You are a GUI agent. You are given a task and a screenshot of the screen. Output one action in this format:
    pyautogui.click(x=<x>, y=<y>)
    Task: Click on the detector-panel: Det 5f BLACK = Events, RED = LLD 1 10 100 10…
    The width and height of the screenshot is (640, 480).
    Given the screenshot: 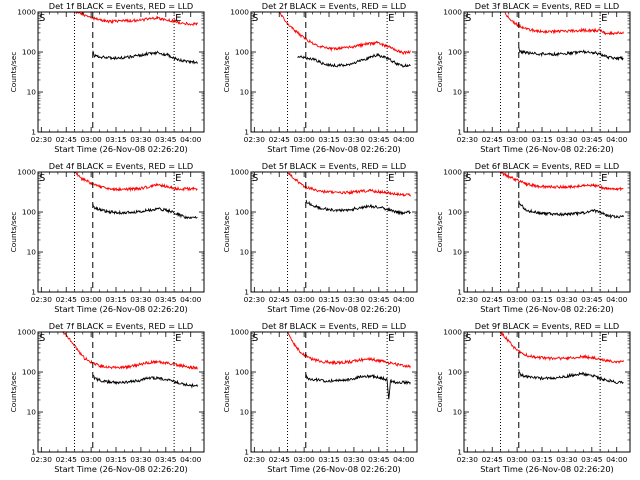 What is the action you would take?
    pyautogui.click(x=319, y=240)
    